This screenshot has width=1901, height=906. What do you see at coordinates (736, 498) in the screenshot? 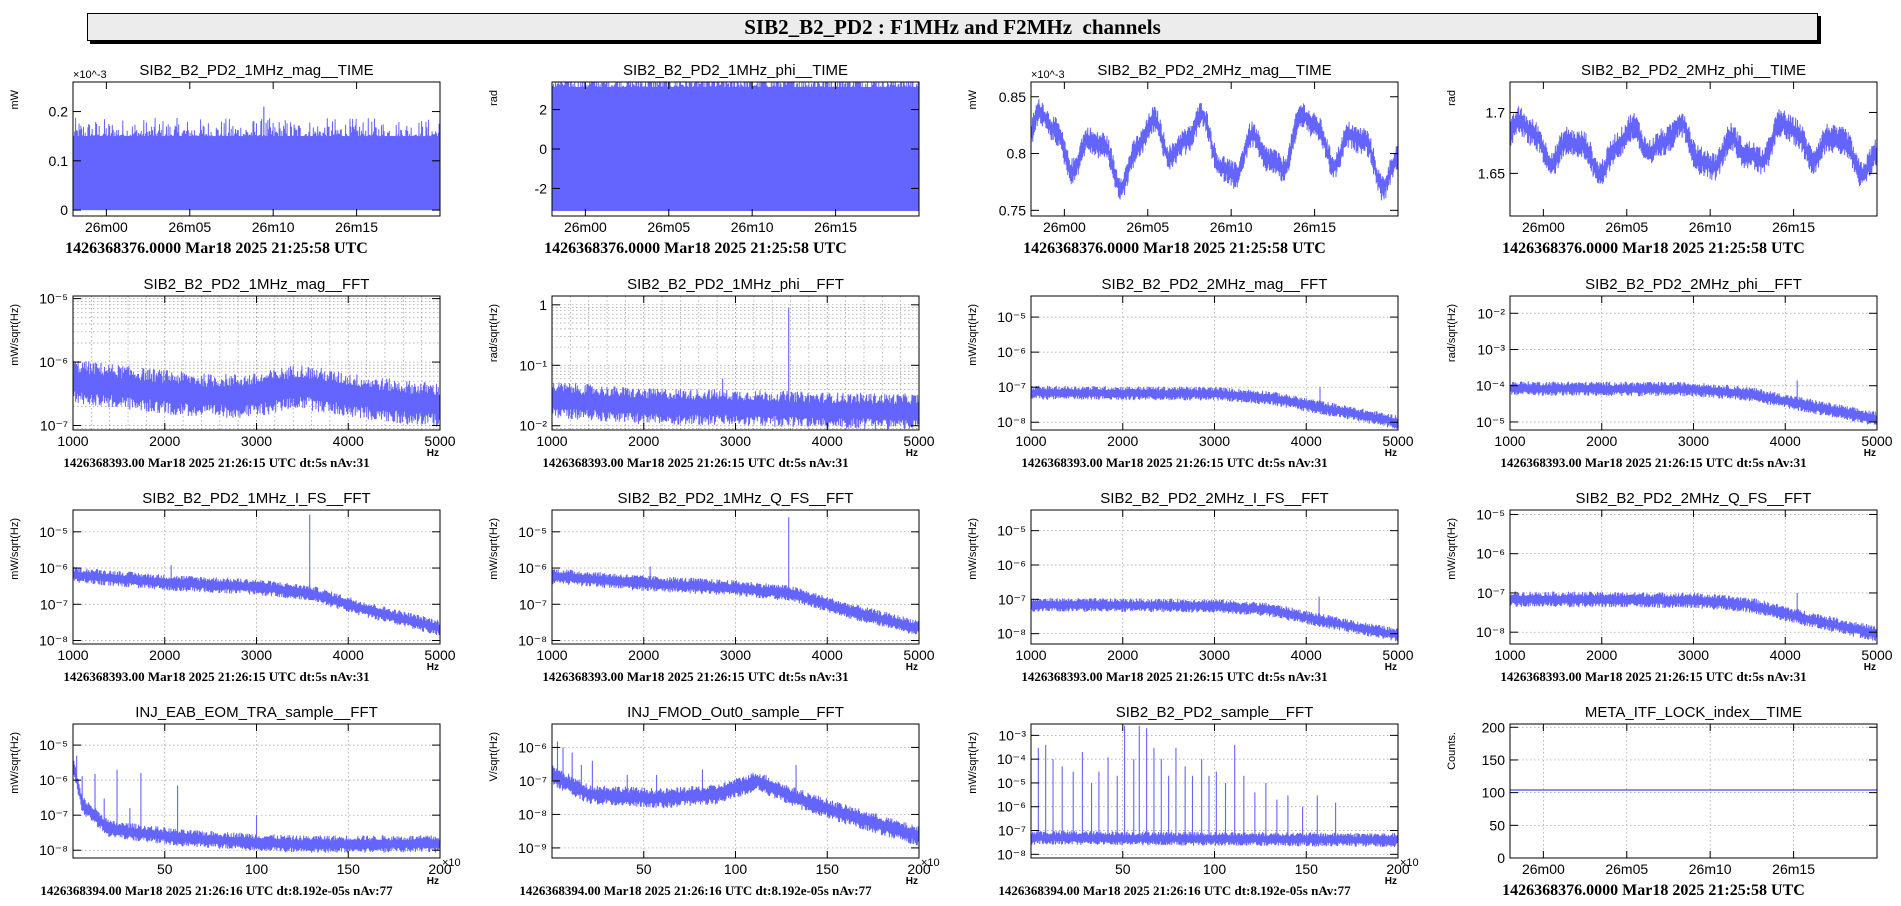
I see `chart-title: SIB2_B2_PD2_1MHz_Q_FS__FFT` at bounding box center [736, 498].